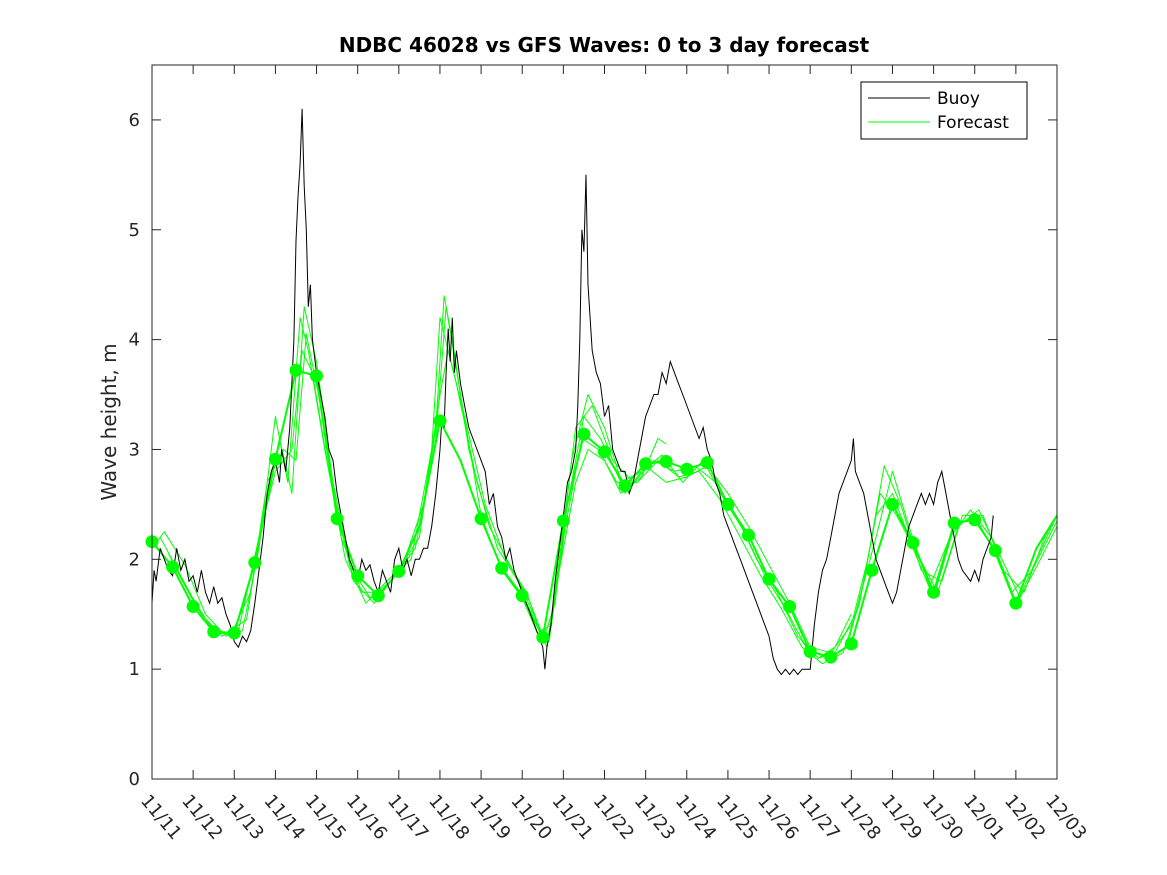 The image size is (1167, 875). What do you see at coordinates (859, 817) in the screenshot?
I see `x-tick-label: 11/28` at bounding box center [859, 817].